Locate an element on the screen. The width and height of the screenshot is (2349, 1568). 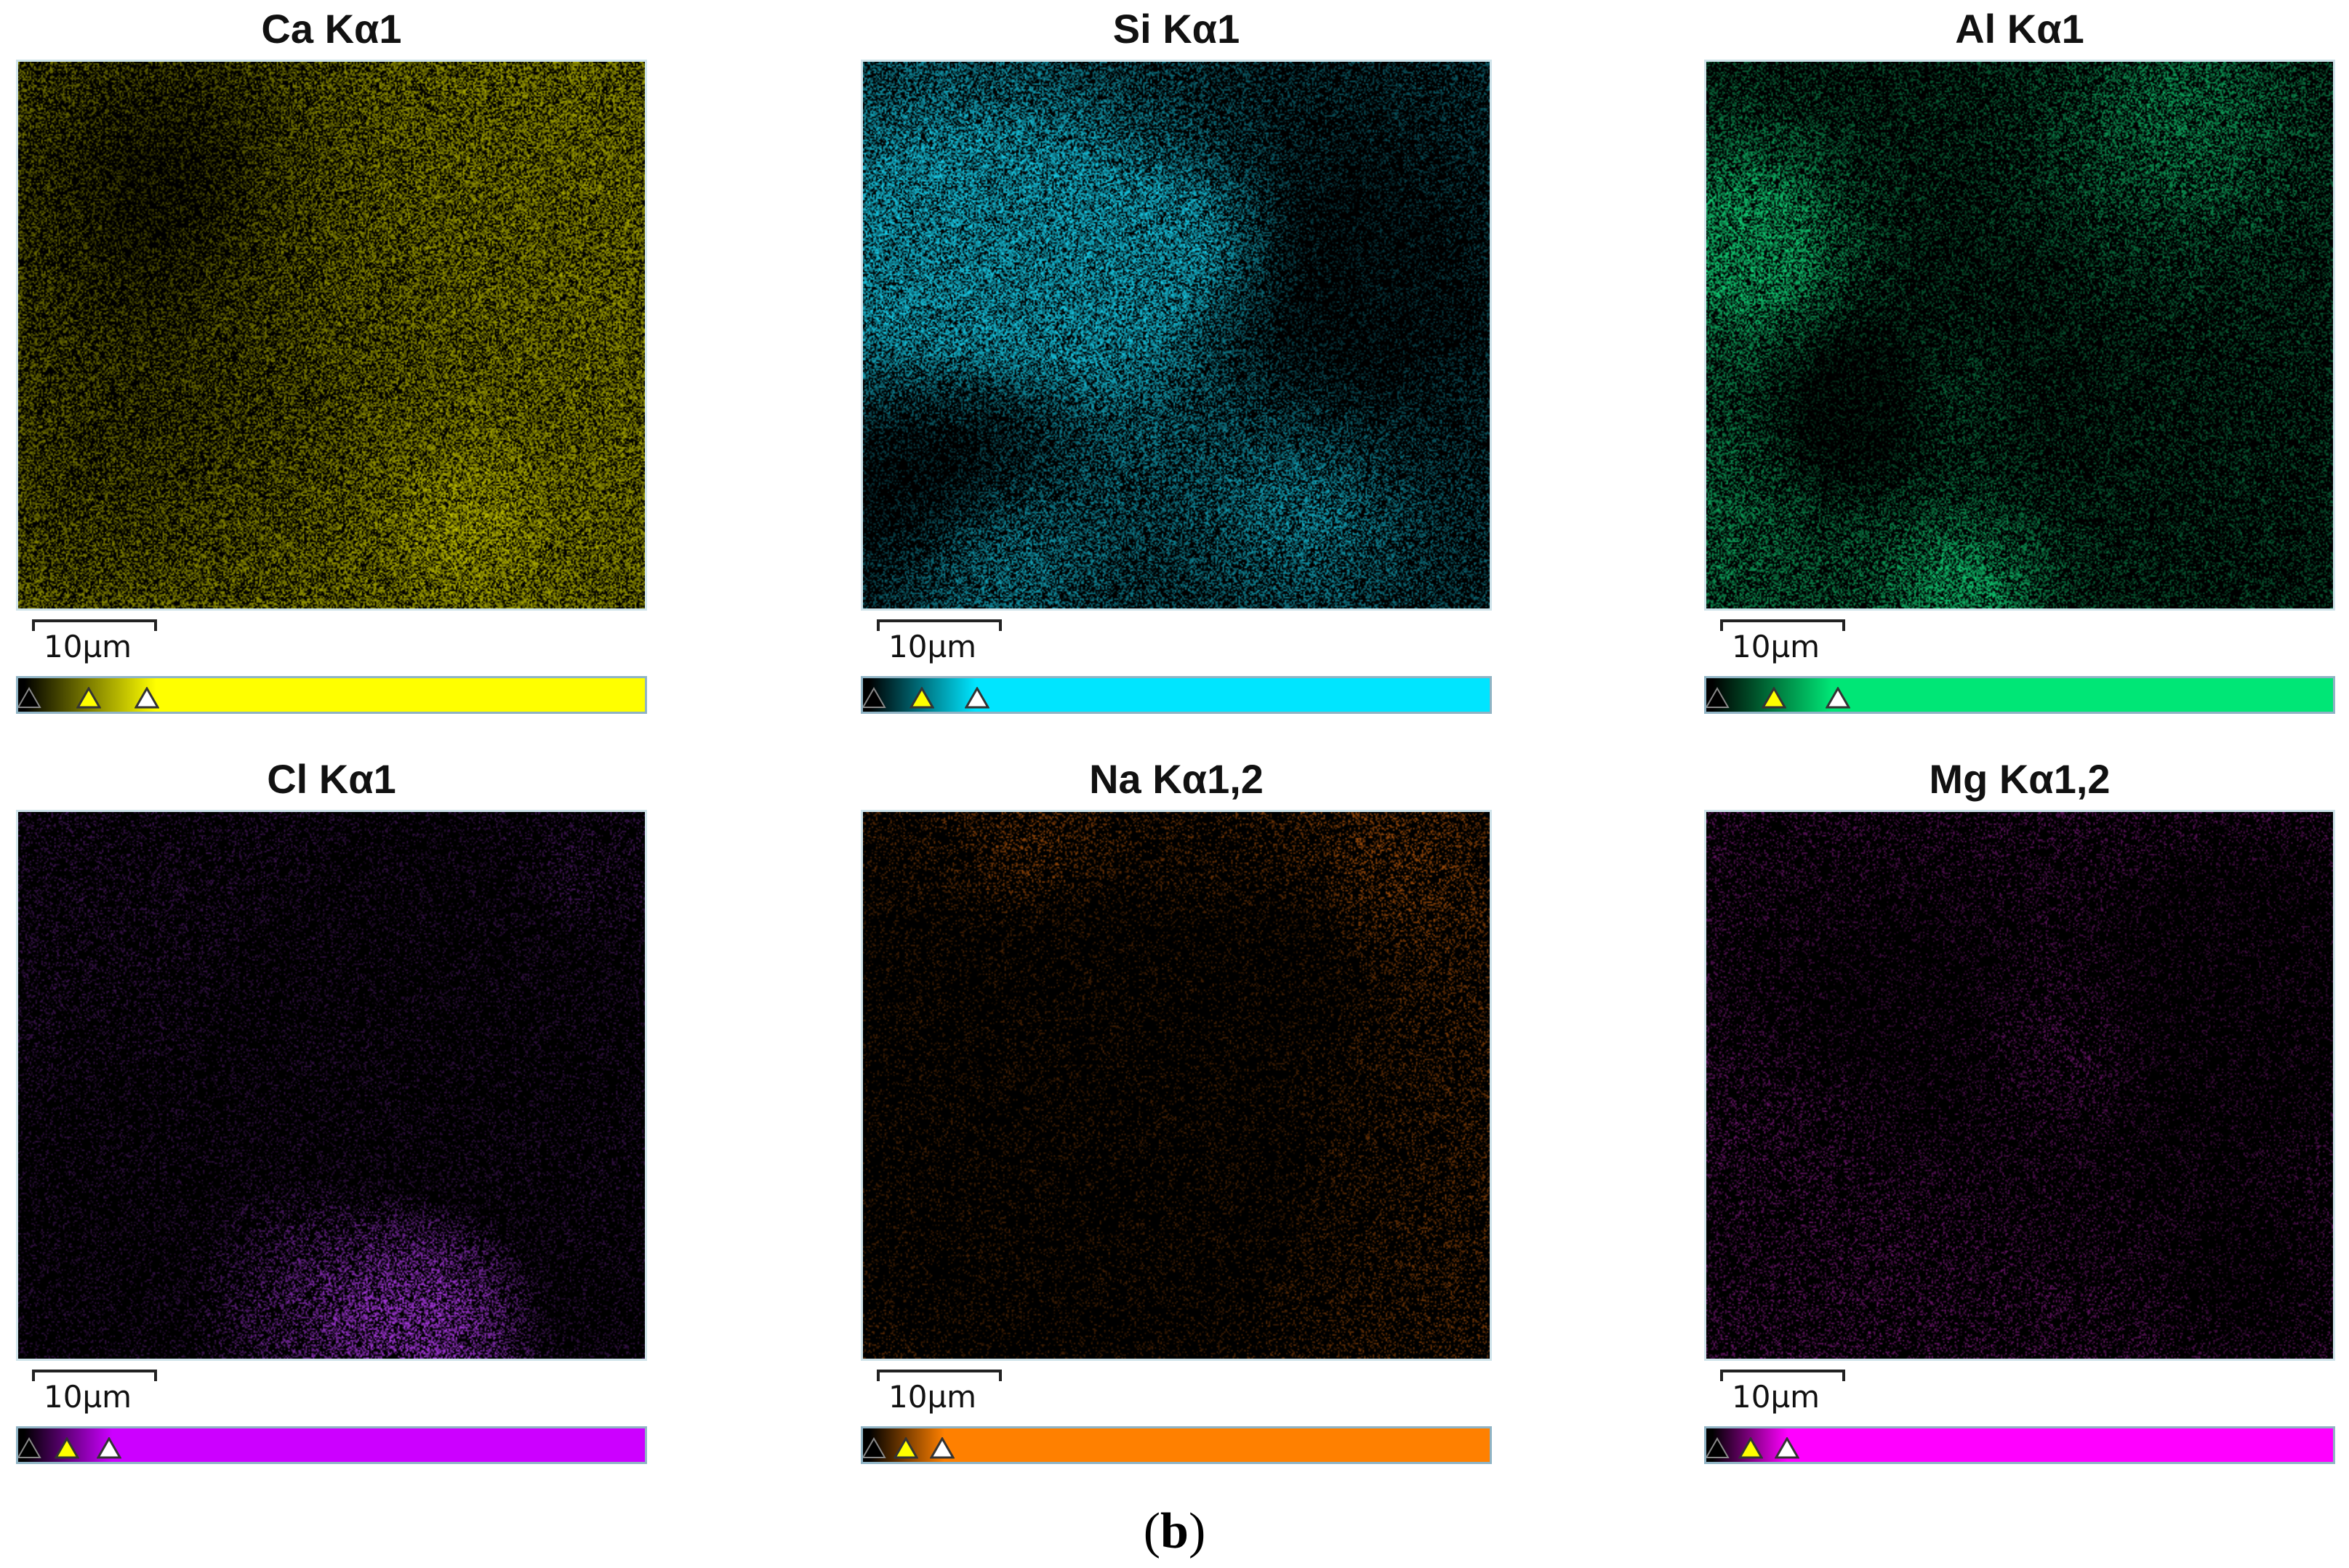
panel-mg: Mg Kα1,2 10µm is located at coordinates (2019, 1108).